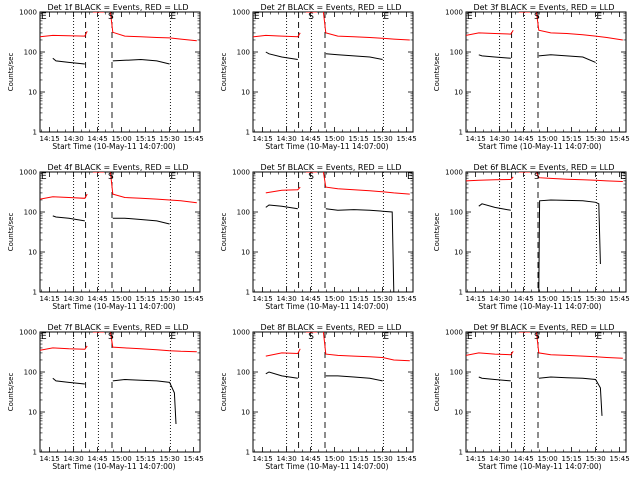  I want to click on panel-title: Det 3f BLACK = Events, RED = LLD, so click(543, 7).